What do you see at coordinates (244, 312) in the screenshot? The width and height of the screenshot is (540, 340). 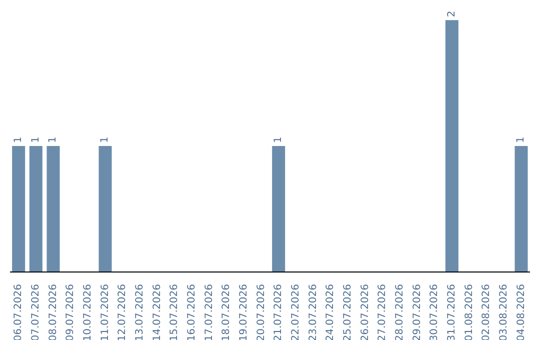 I see `x-tick-label: 19.07.2026` at bounding box center [244, 312].